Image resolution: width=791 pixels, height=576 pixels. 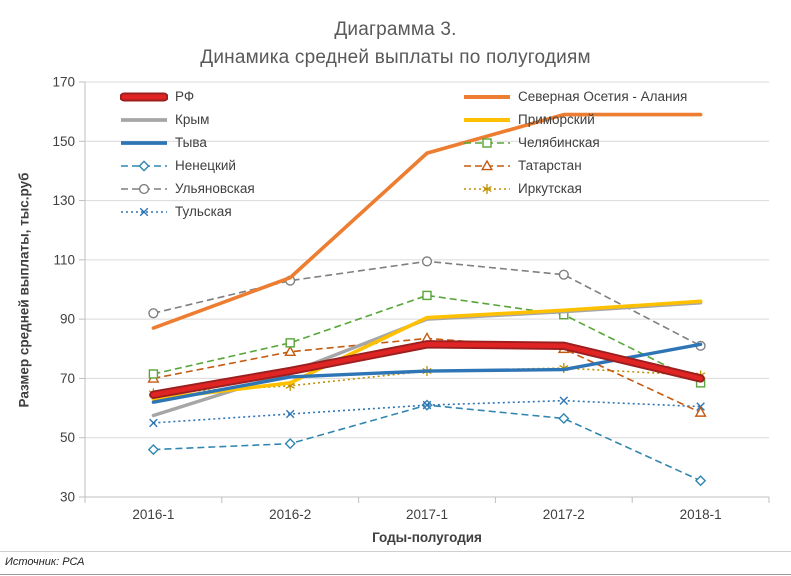 I want to click on y-tick-labels: 30 50 70 90 110 130 150 170, so click(x=63, y=290).